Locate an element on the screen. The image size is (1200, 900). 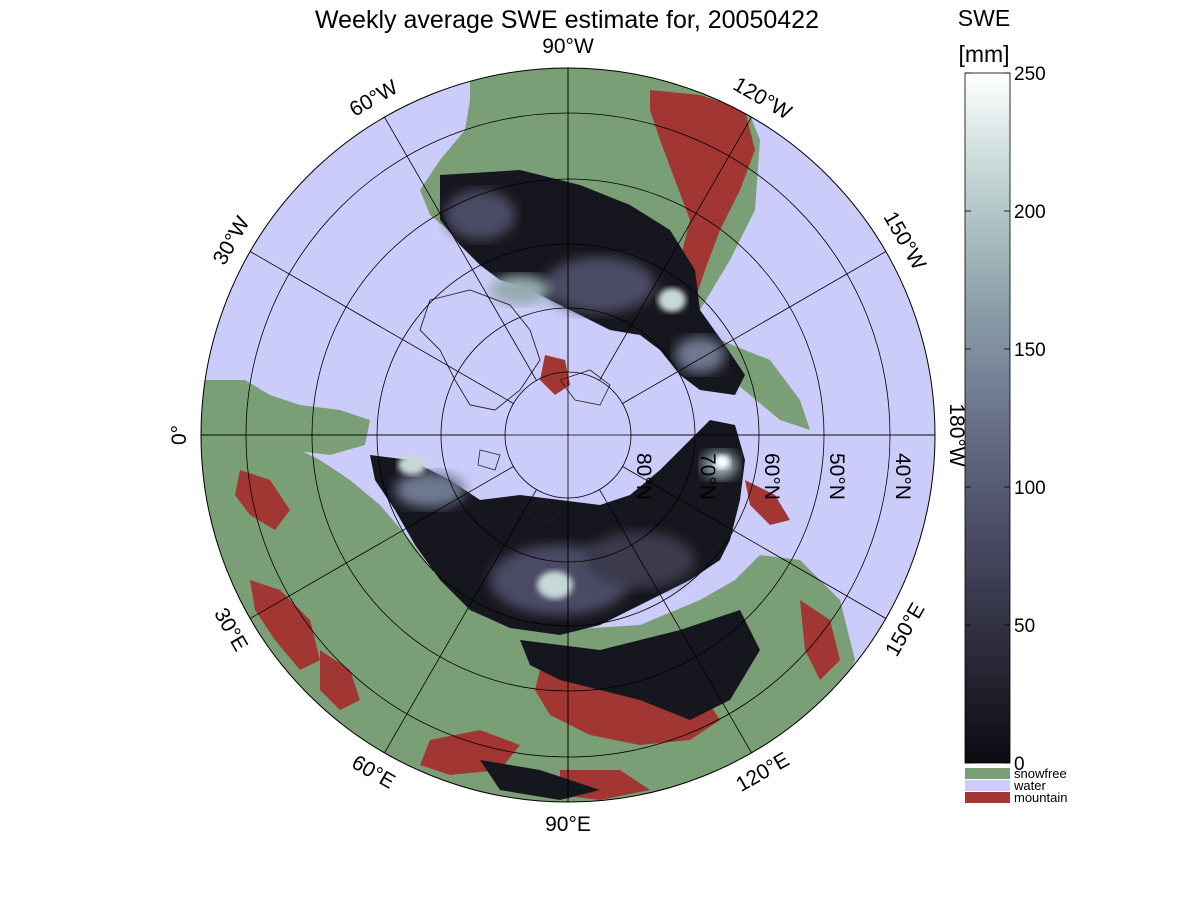
colorbar-tick-label: 100 is located at coordinates (1030, 488).